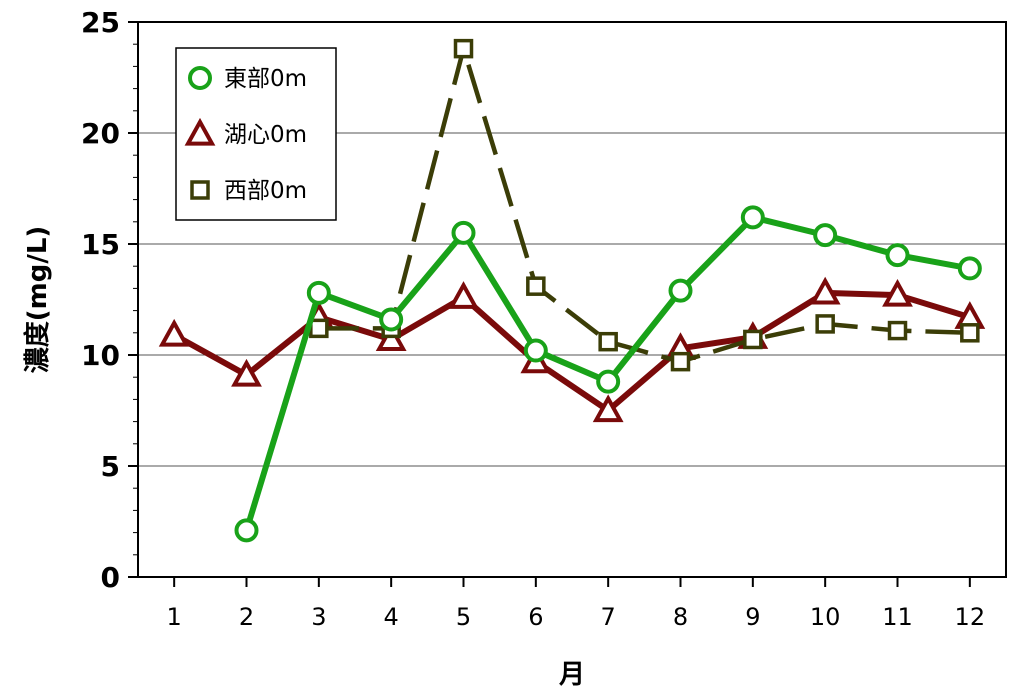  Describe the element at coordinates (970, 617) in the screenshot. I see `x-tick-label: 12` at that location.